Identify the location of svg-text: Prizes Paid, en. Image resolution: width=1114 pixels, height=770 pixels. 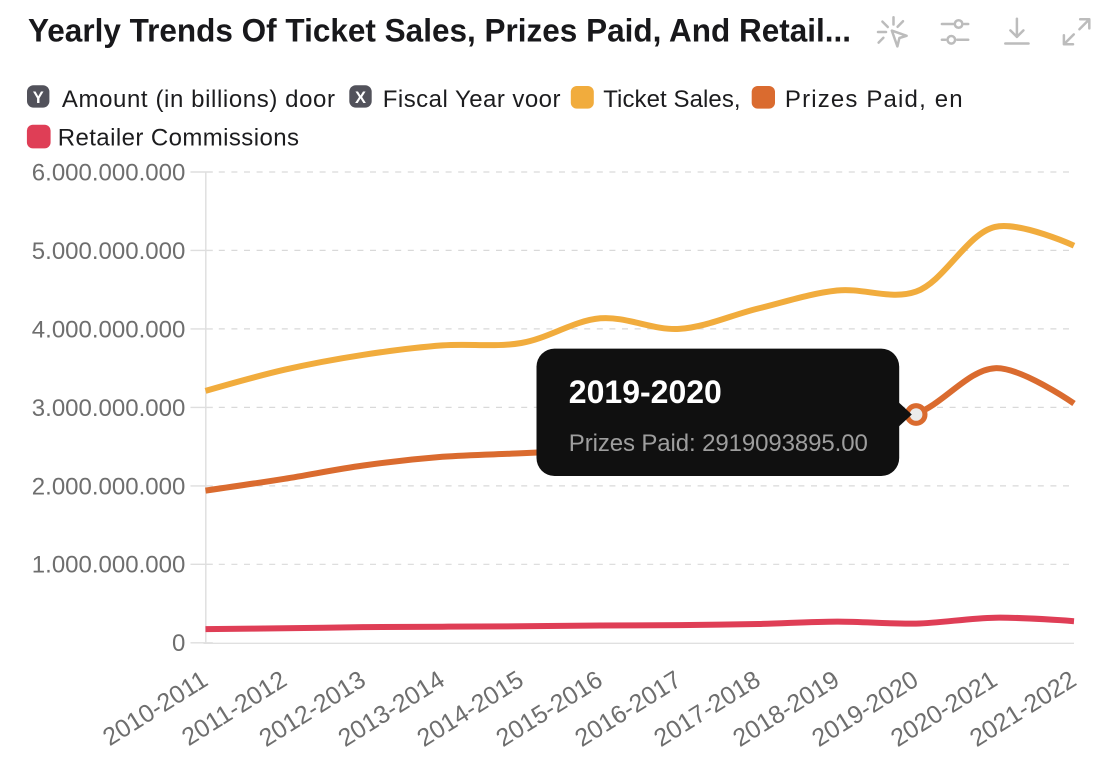
(874, 99).